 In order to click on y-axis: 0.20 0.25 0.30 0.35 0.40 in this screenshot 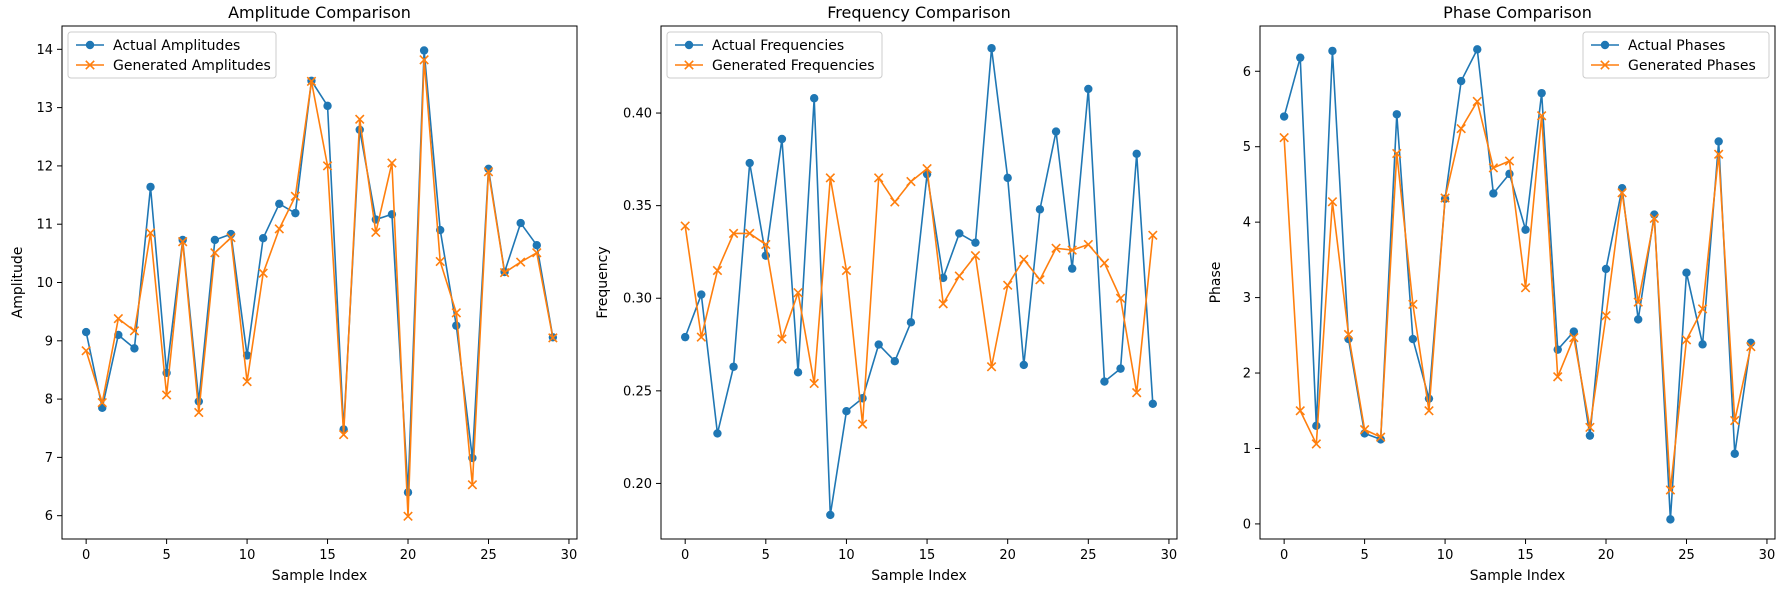, I will do `click(642, 299)`.